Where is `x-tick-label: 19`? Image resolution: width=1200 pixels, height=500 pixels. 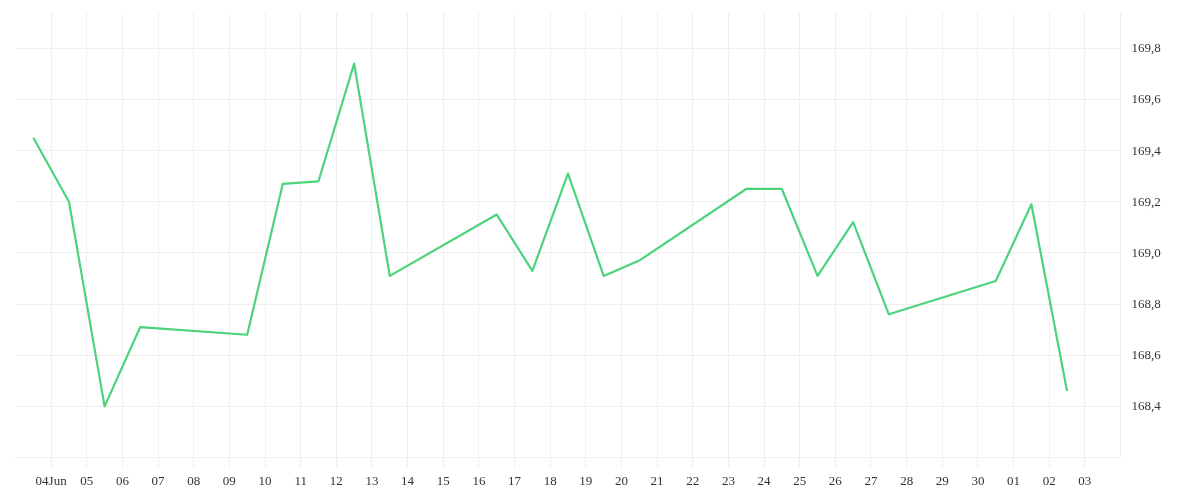 x-tick-label: 19 is located at coordinates (586, 480).